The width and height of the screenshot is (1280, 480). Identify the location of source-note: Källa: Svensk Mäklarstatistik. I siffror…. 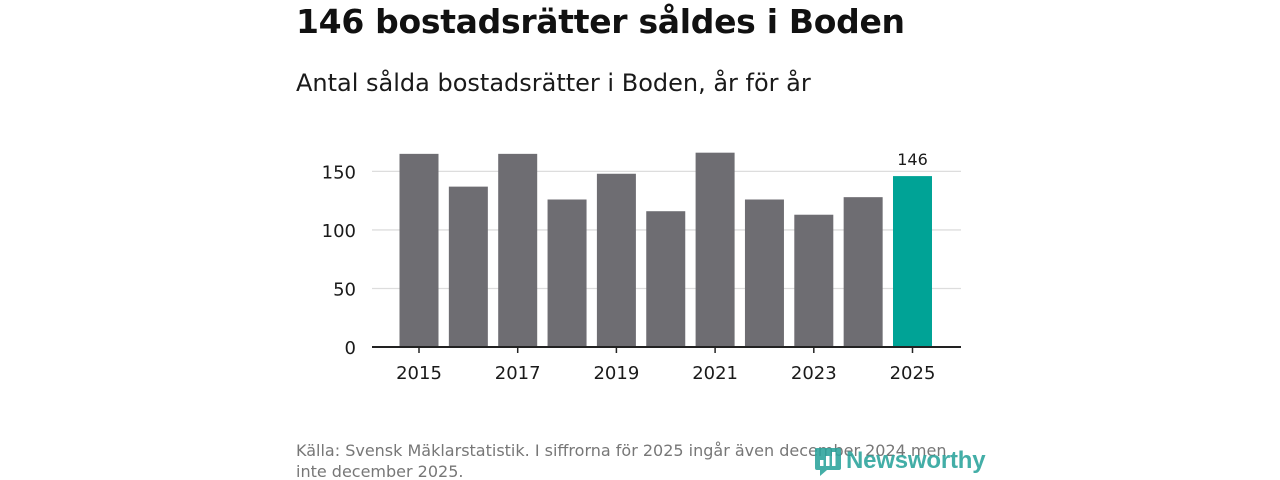
(621, 460).